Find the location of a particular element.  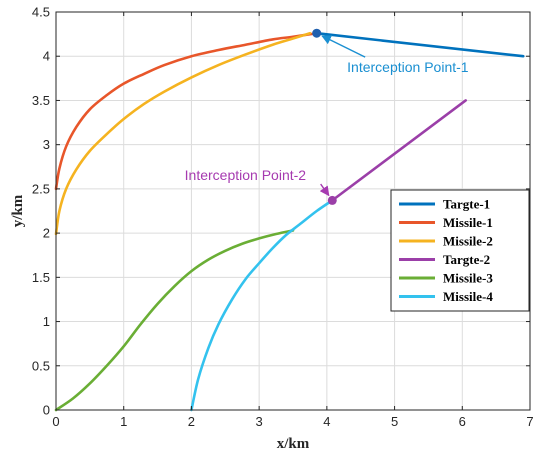

x-tick-label: 4 is located at coordinates (326, 421).